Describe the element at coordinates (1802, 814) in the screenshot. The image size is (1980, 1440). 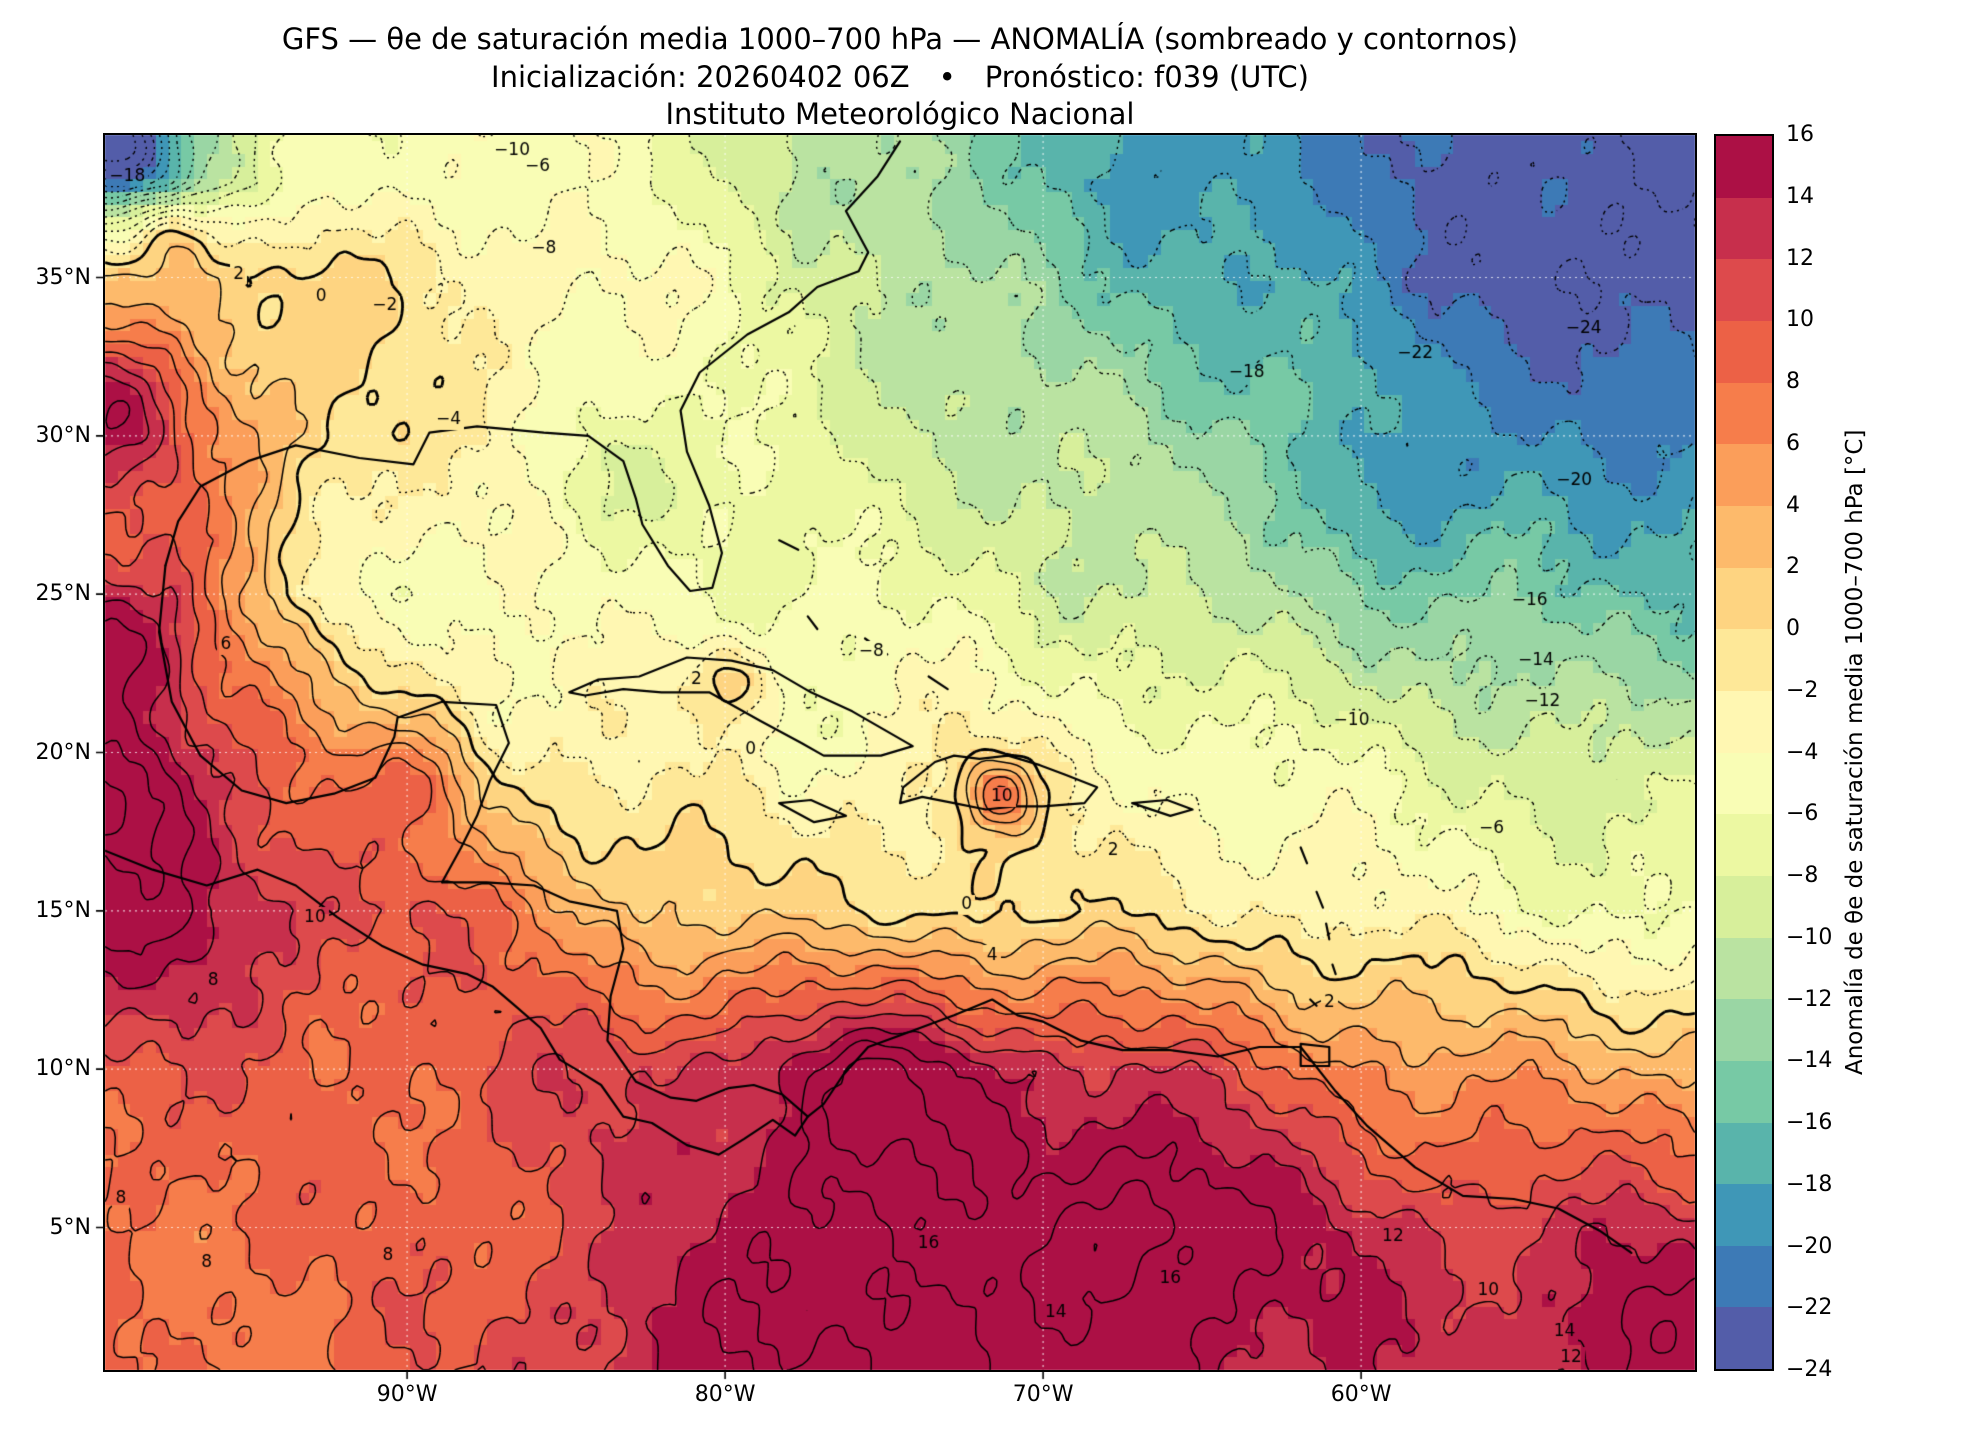
I see `colorbar-tick-label: −6` at that location.